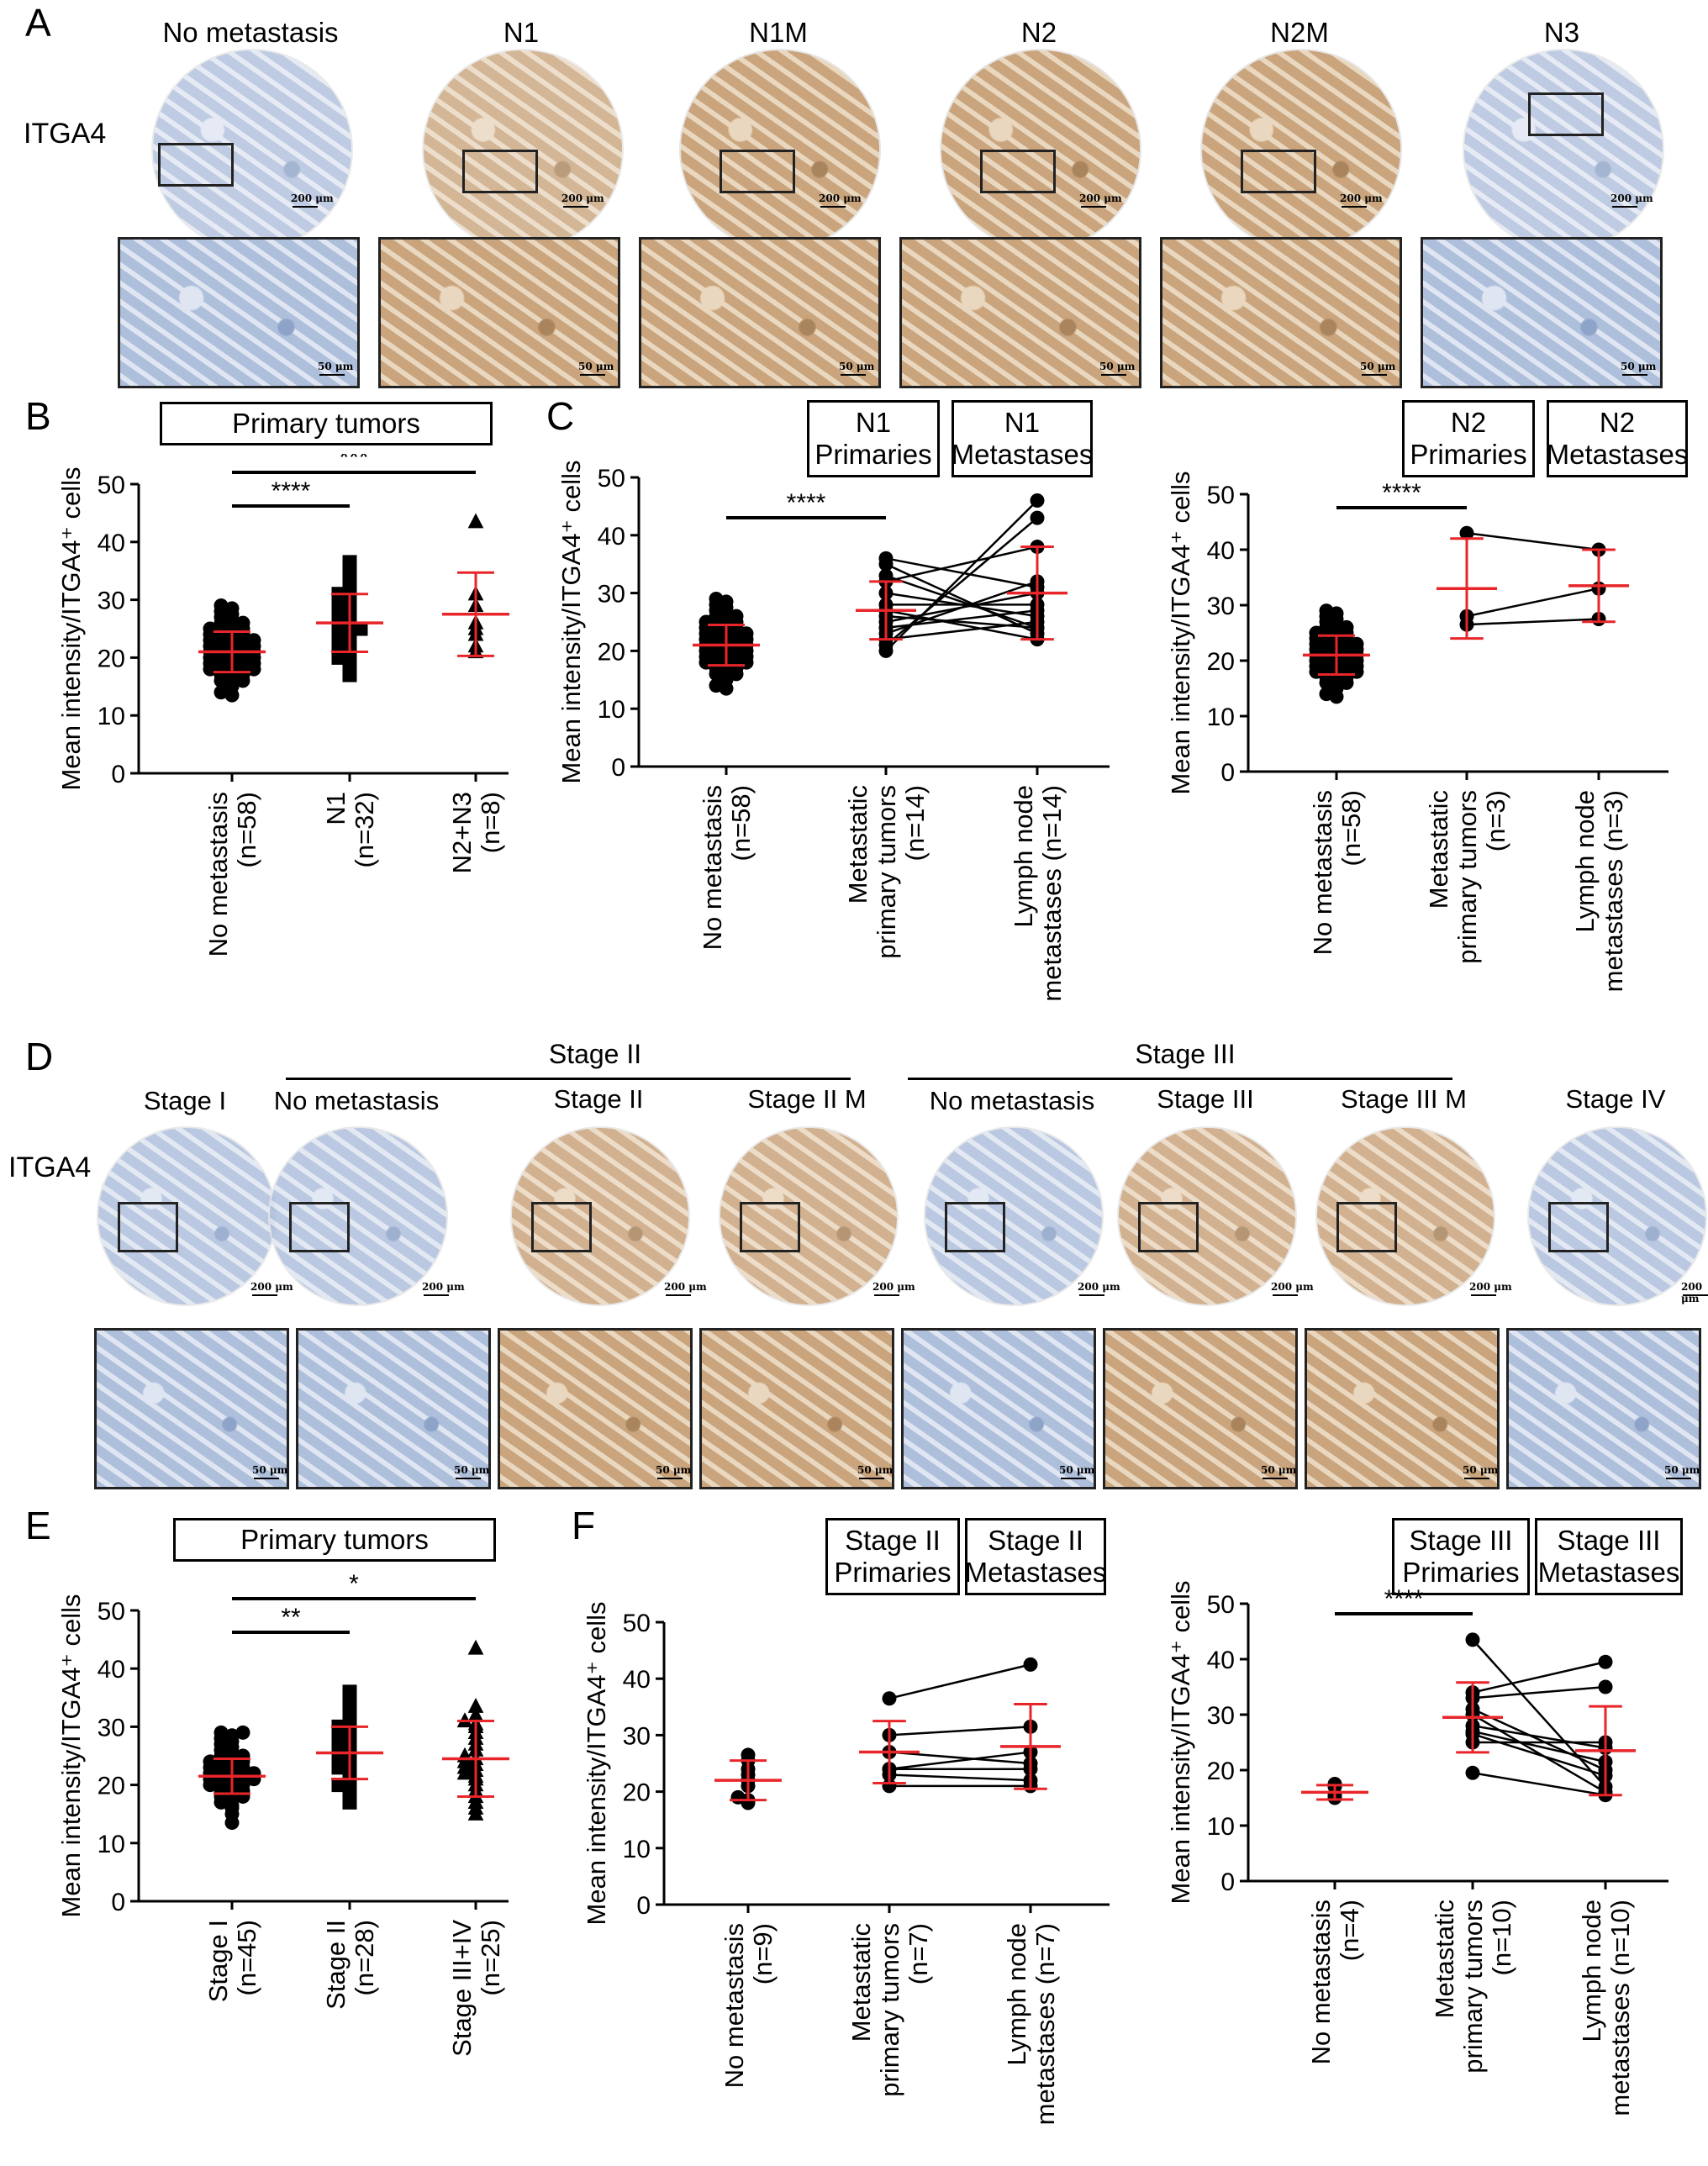 The image size is (1708, 2166). I want to click on y-tick-label: 50, so click(111, 1612).